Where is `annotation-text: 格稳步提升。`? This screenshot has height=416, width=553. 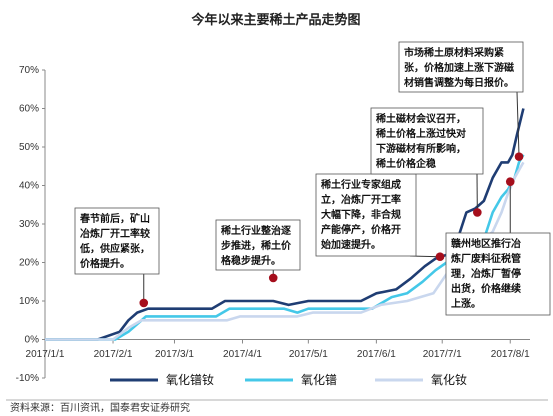 annotation-text: 格稳步提升。 is located at coordinates (251, 260).